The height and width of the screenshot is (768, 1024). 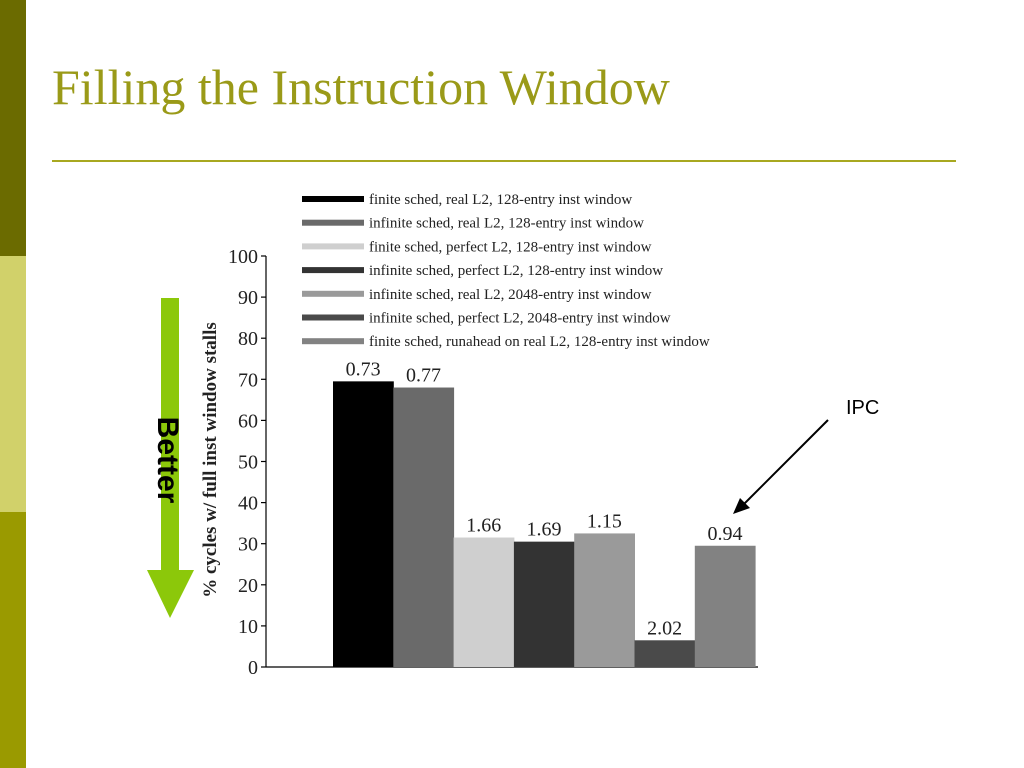 I want to click on better-arrow-head, so click(x=170, y=594).